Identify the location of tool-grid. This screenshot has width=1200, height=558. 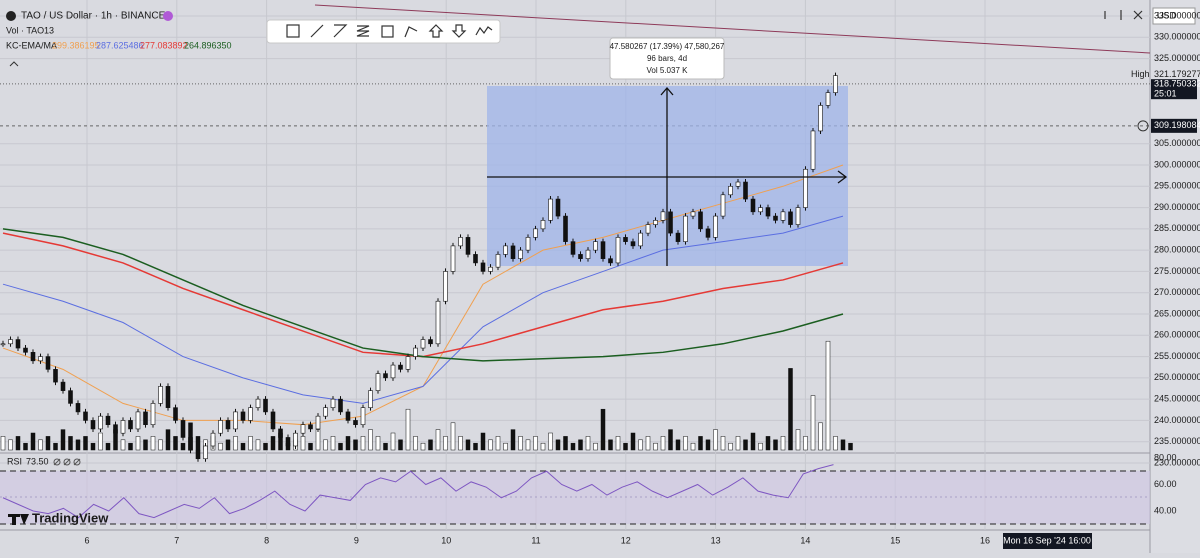
(293, 31).